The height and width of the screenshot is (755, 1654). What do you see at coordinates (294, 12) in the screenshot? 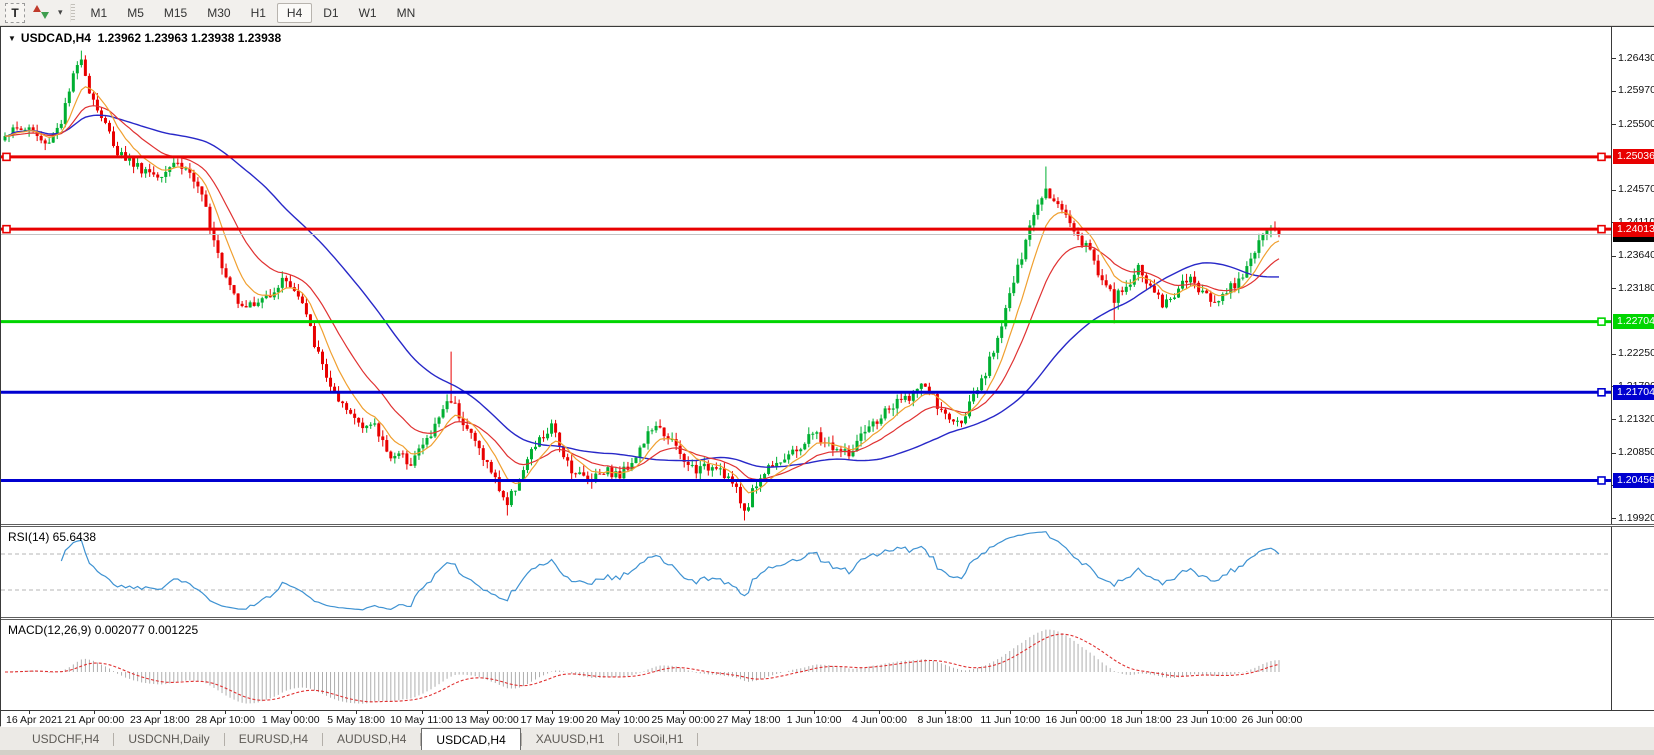
I see `timeframe-button-h4: H4` at bounding box center [294, 12].